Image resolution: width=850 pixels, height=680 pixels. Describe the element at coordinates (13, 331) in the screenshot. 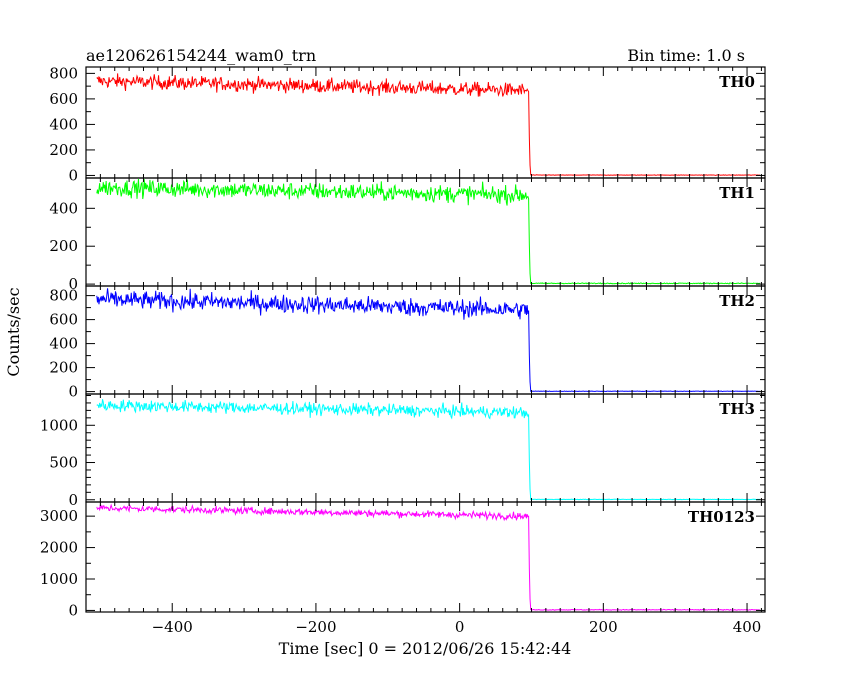

I see `y-axis-label: Counts/sec` at that location.